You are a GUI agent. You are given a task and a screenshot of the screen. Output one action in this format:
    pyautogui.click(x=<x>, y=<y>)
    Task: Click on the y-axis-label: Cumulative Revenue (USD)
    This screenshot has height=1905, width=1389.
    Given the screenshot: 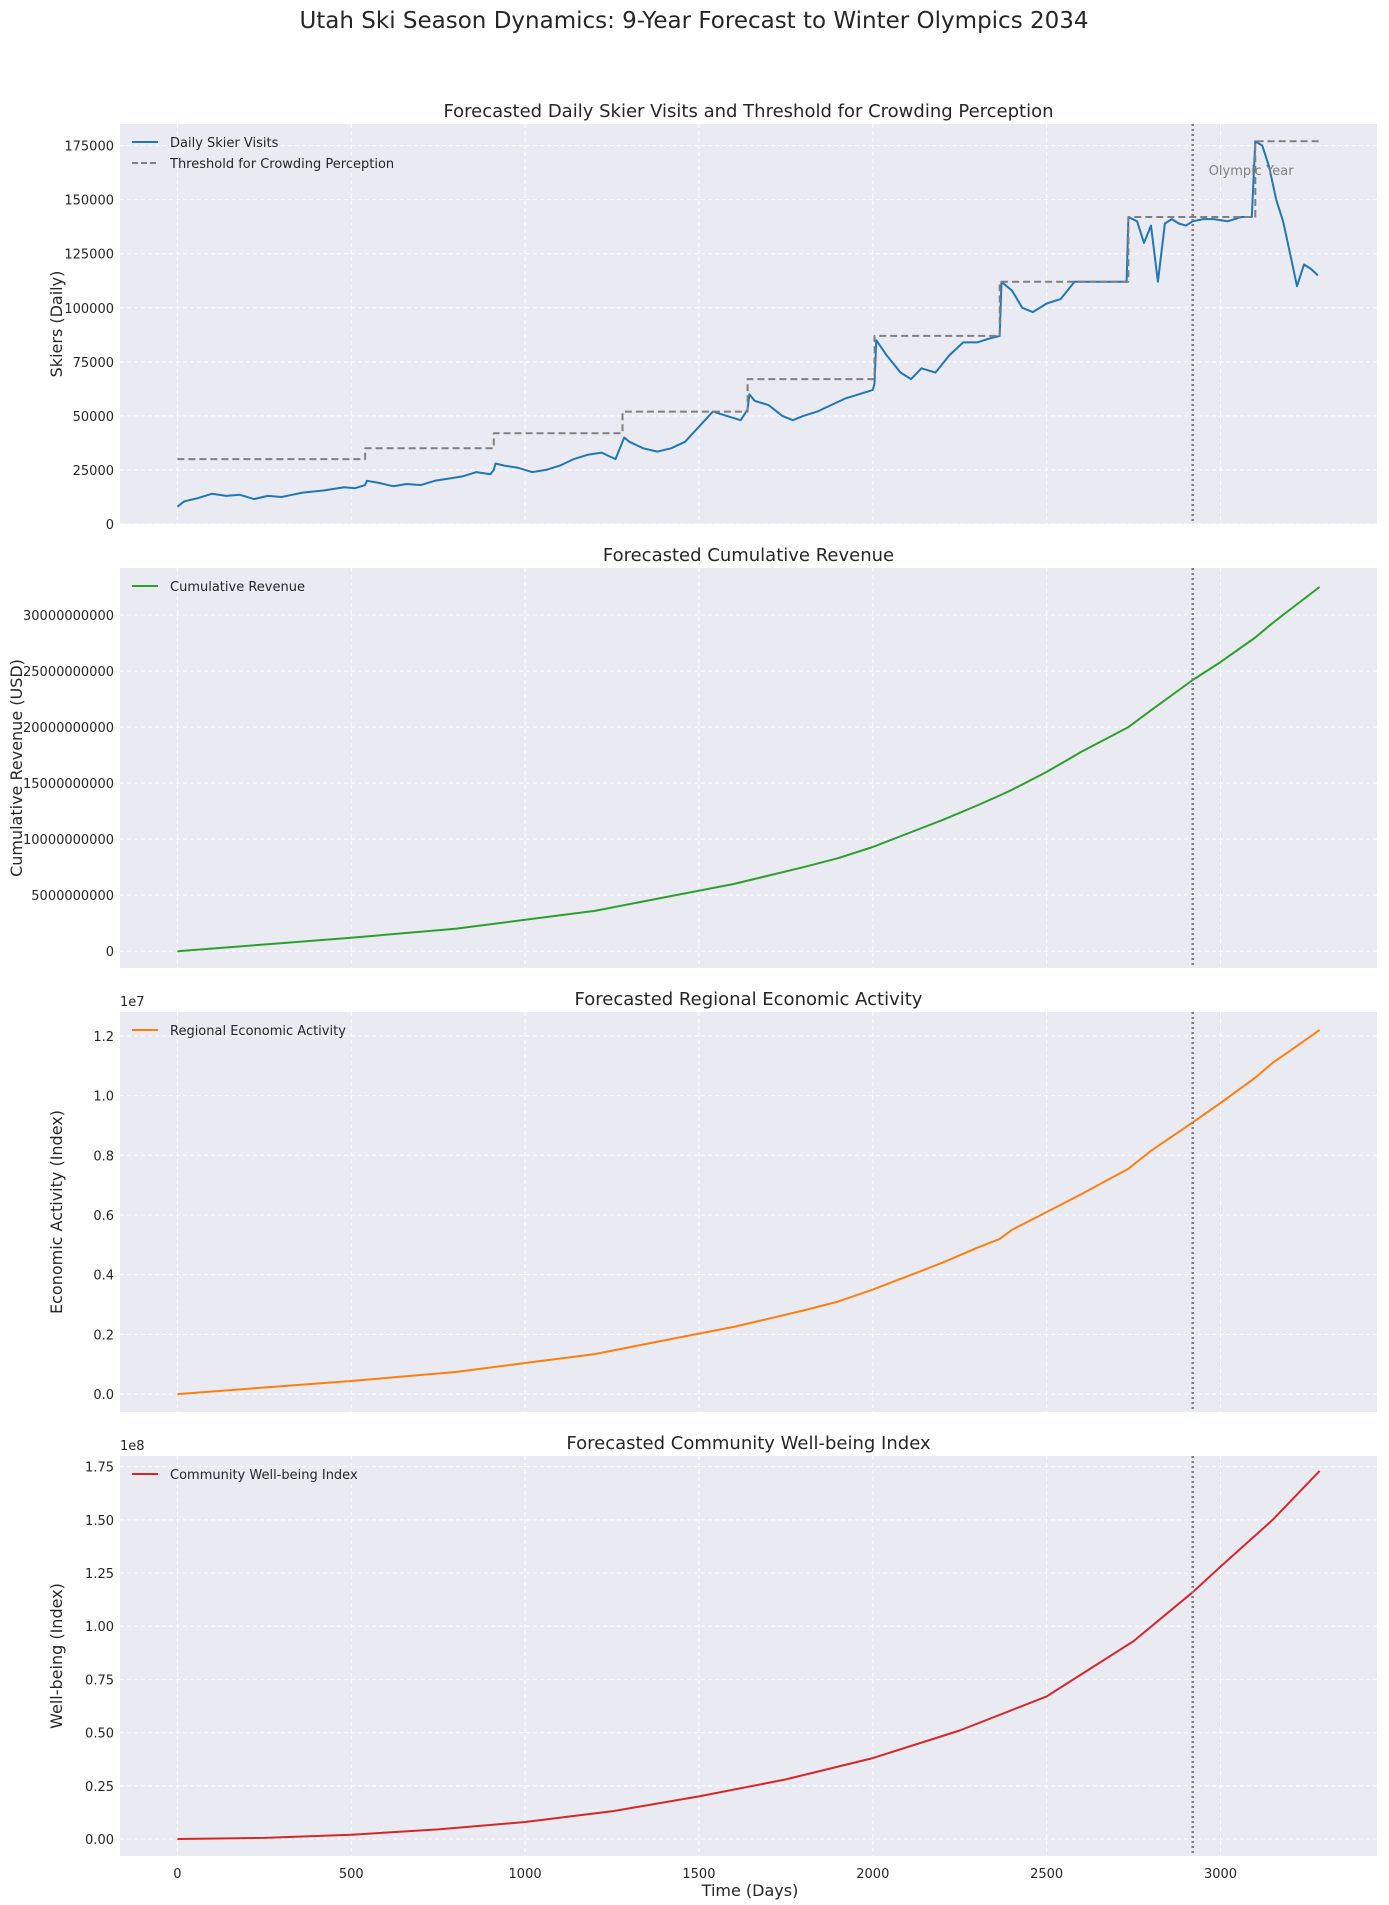 What is the action you would take?
    pyautogui.click(x=16, y=768)
    